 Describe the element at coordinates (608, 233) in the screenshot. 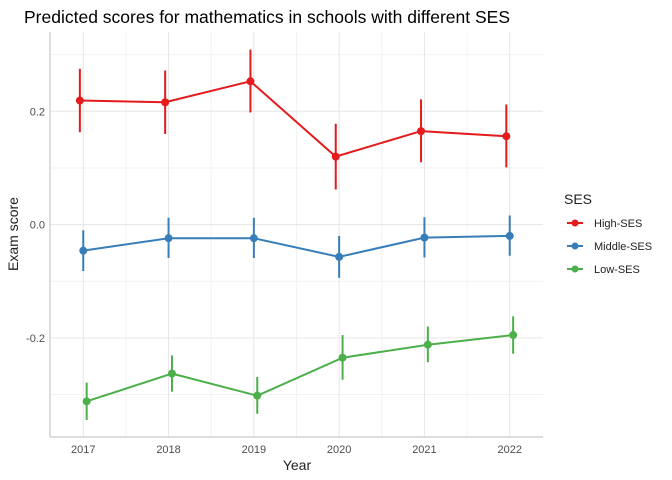

I see `legend: SES High-SES Middle-SES Low-SES` at that location.